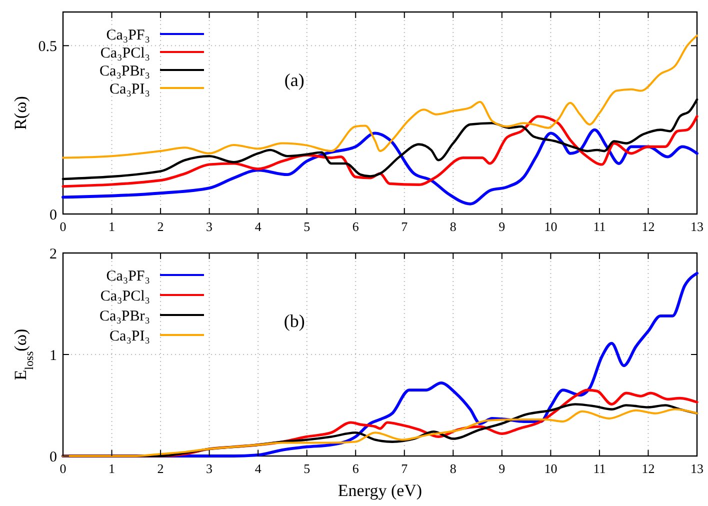 The height and width of the screenshot is (506, 708). I want to click on text: (a), so click(294, 80).